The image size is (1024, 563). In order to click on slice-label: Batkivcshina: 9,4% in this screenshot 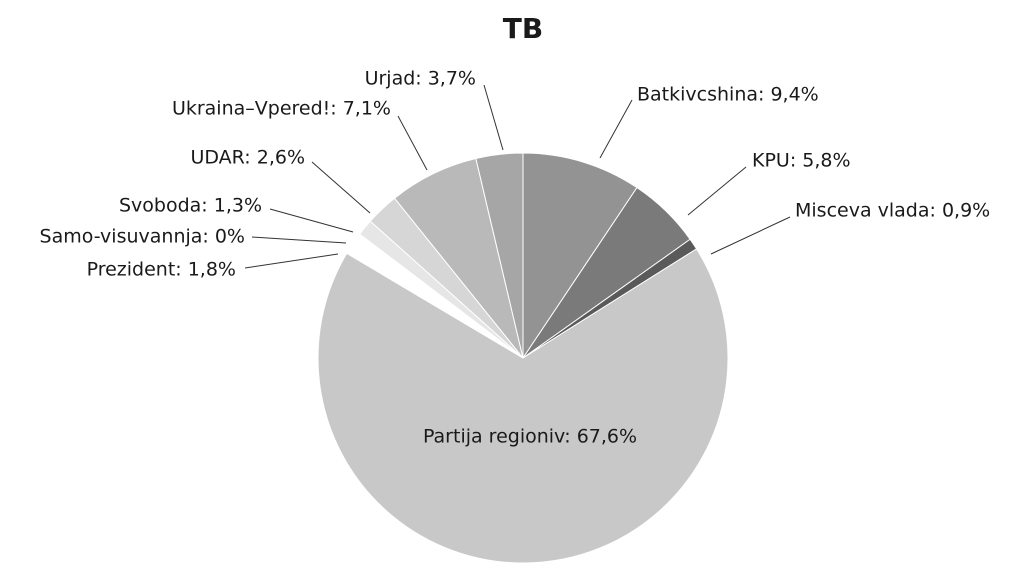, I will do `click(728, 95)`.